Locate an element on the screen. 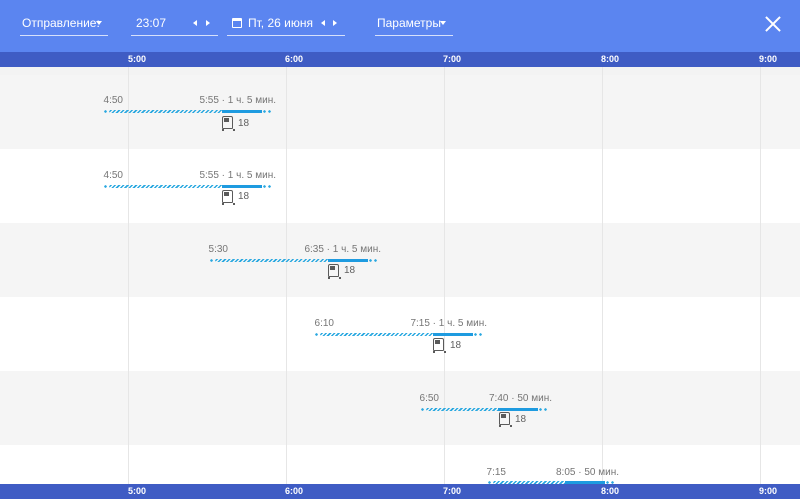 This screenshot has width=800, height=499. arrival-info: 7:40 · 50 мин. is located at coordinates (520, 398).